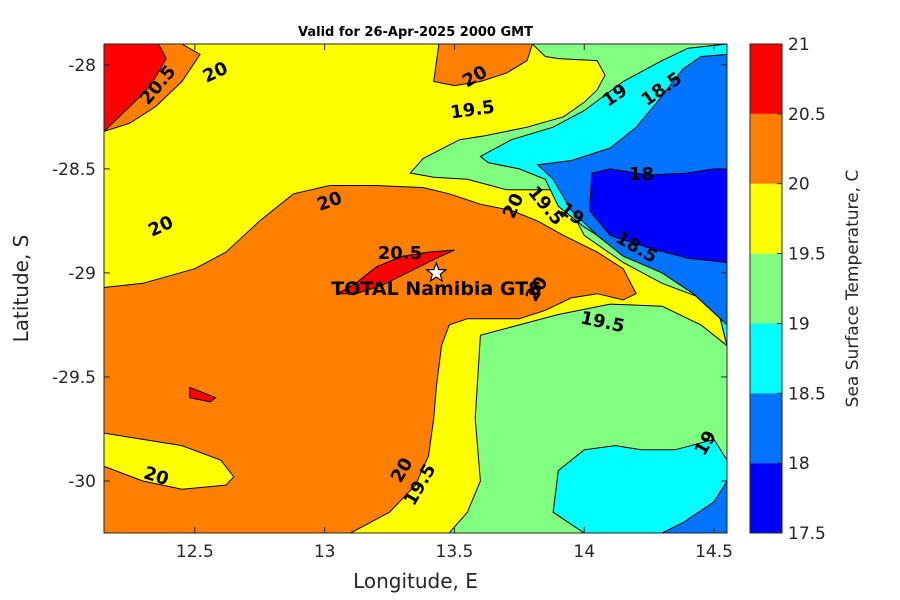 Image resolution: width=900 pixels, height=600 pixels. Describe the element at coordinates (807, 255) in the screenshot. I see `colorbar-tick-label: 19.5` at that location.